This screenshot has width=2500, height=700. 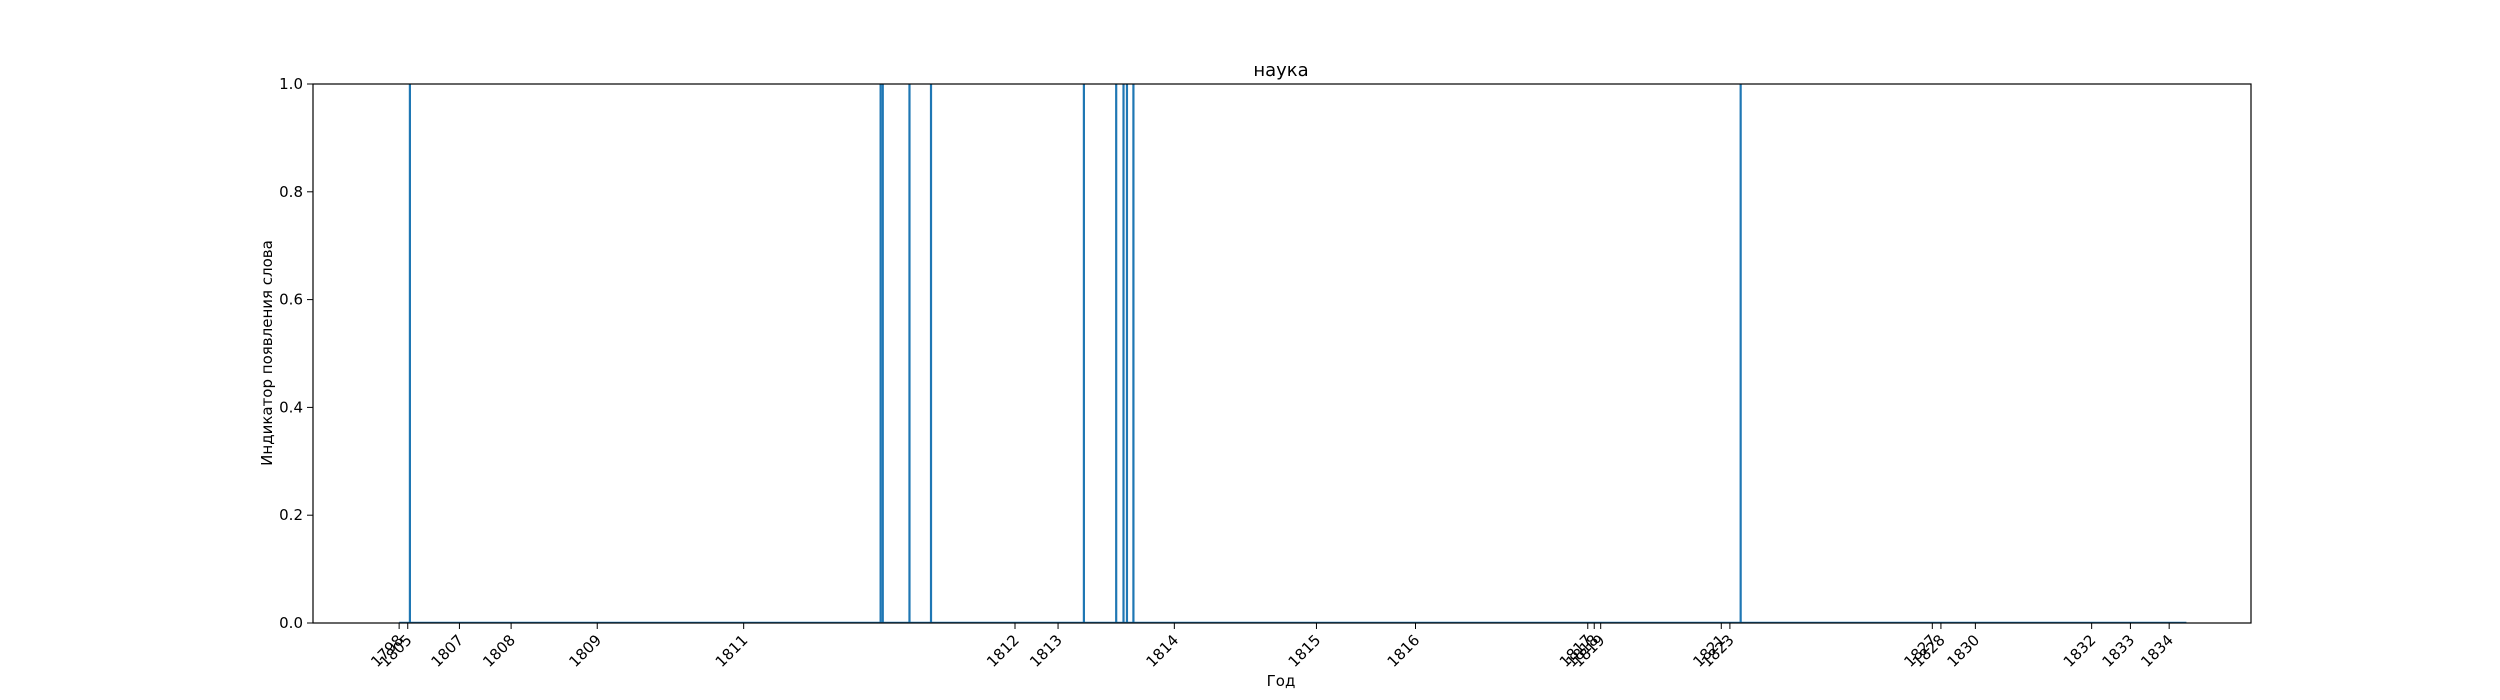 What do you see at coordinates (2119, 651) in the screenshot?
I see `x-tick-label: 1833` at bounding box center [2119, 651].